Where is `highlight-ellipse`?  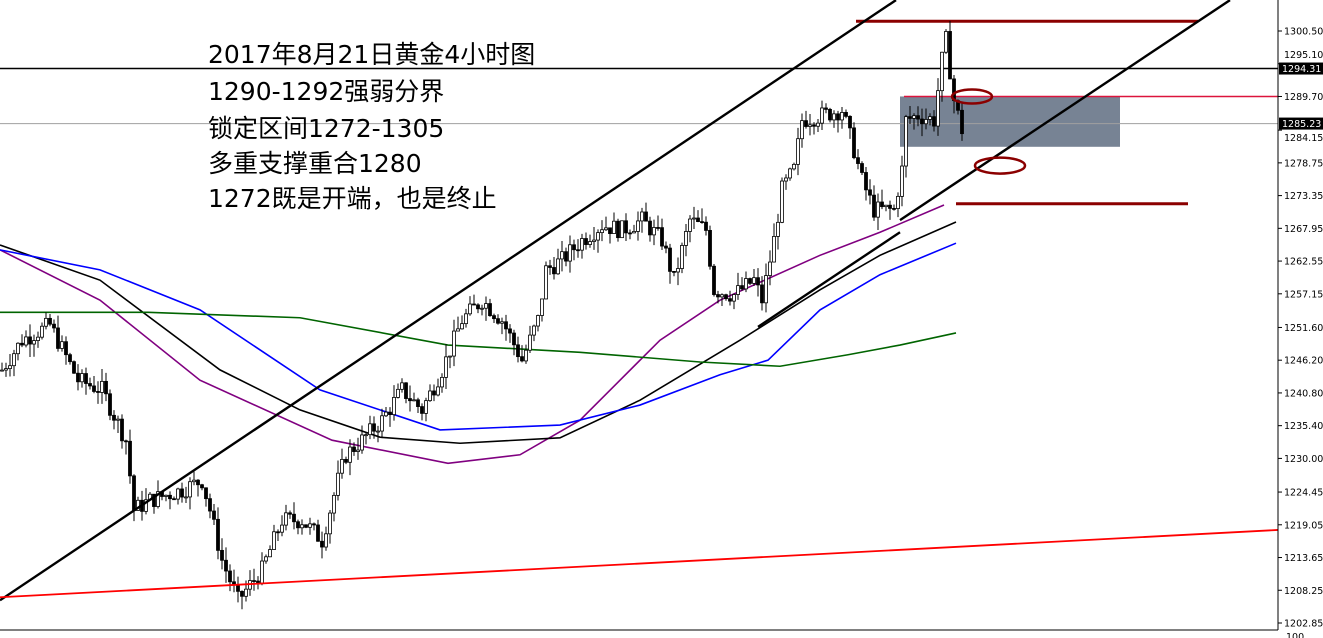 highlight-ellipse is located at coordinates (972, 96).